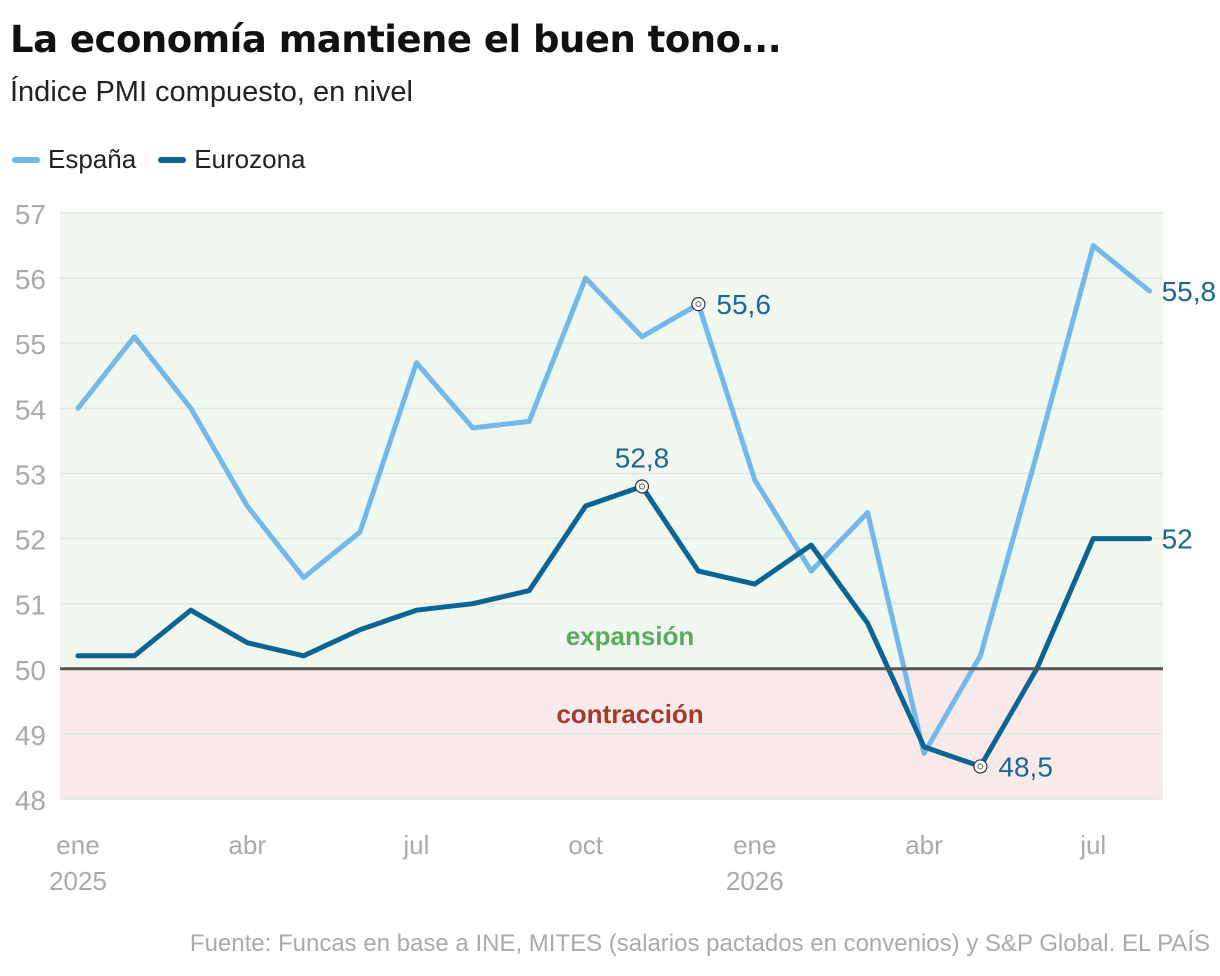  I want to click on y-axis: 48 49 50 51 52 53 54 55 56 57, so click(30, 507).